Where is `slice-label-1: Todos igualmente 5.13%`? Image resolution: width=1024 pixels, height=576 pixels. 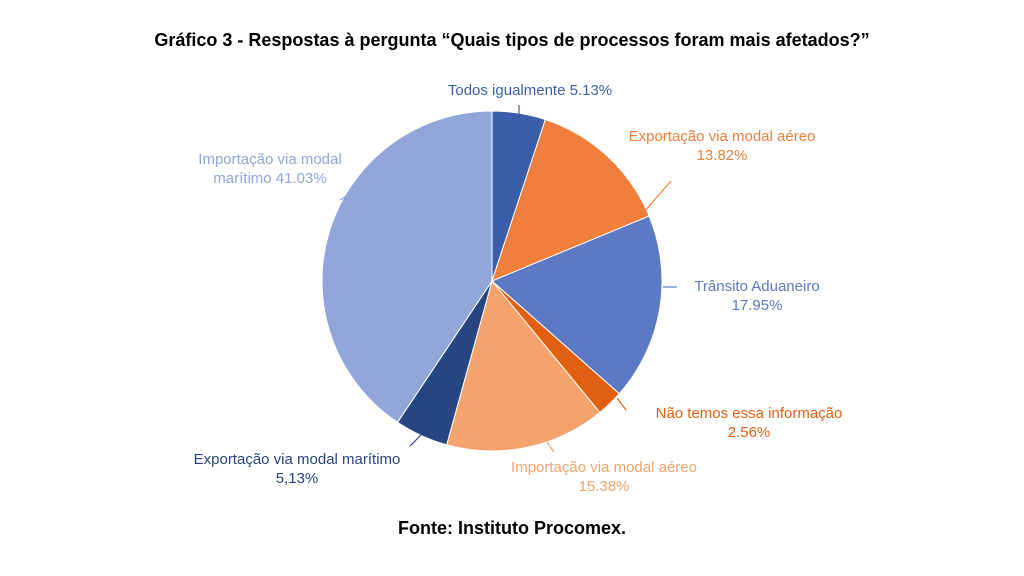 slice-label-1: Todos igualmente 5.13% is located at coordinates (530, 90).